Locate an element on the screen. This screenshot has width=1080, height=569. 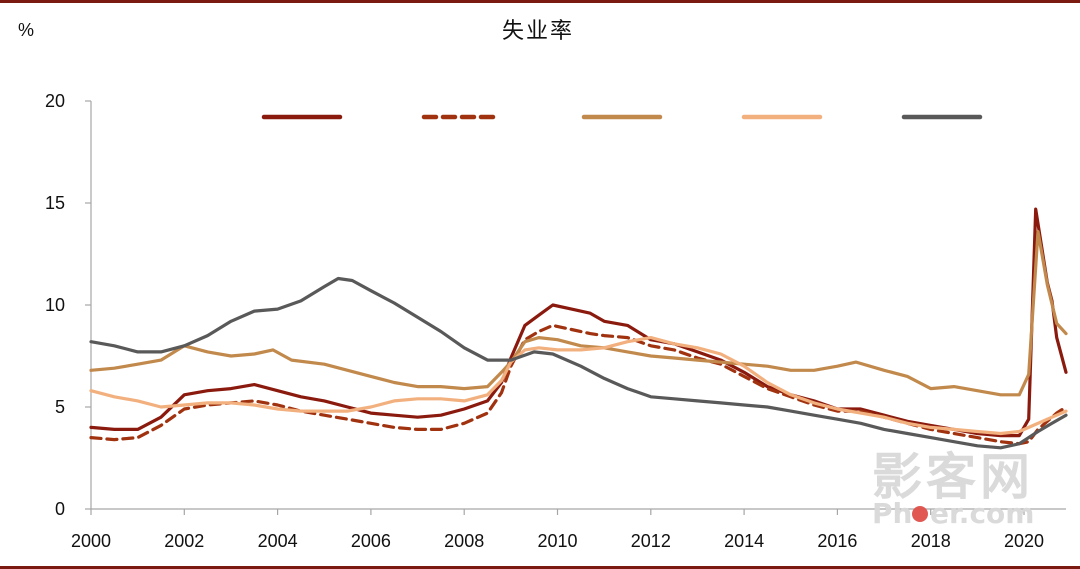
watermark: 影客网 Ph er.com is located at coordinates (953, 489).